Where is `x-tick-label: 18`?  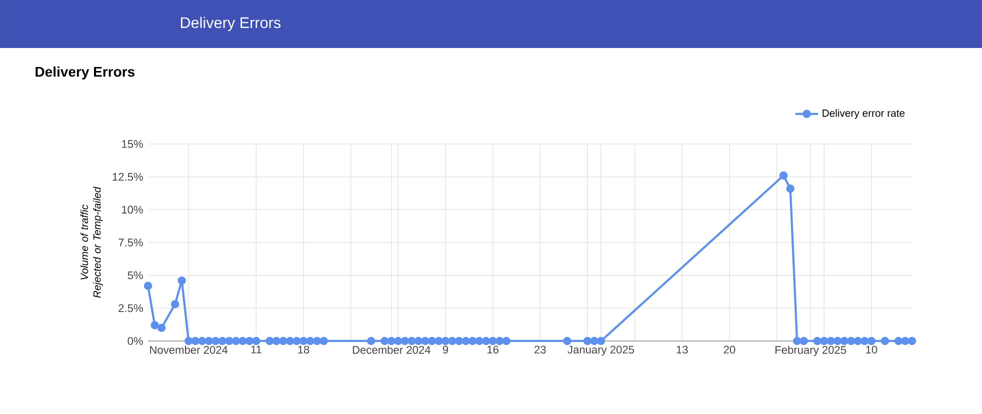
x-tick-label: 18 is located at coordinates (304, 350).